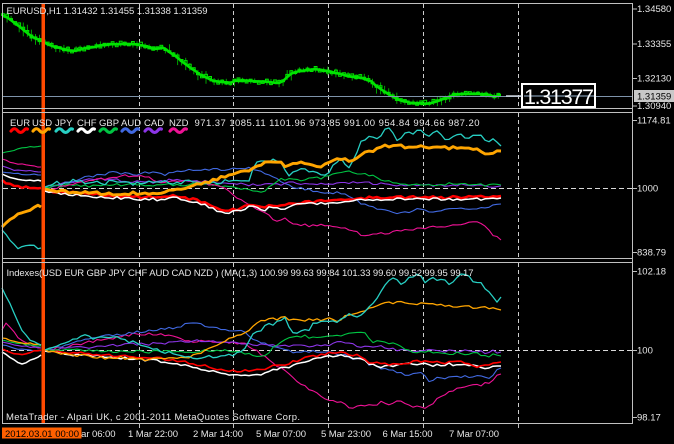 This screenshot has height=444, width=674. What do you see at coordinates (559, 97) in the screenshot?
I see `svg-text: 1.31377` at bounding box center [559, 97].